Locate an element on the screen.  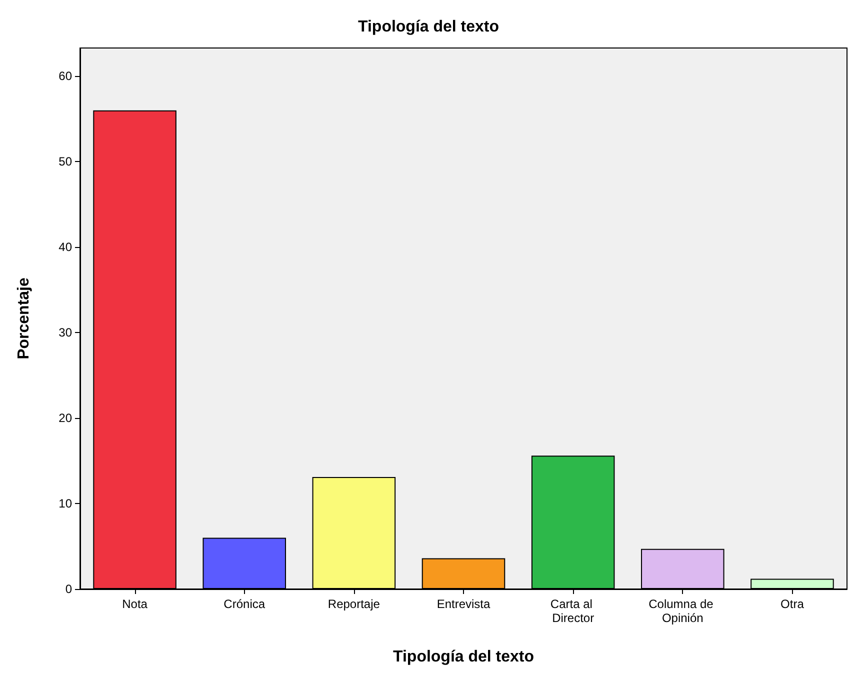
x-tick-label: Columna de Opinión is located at coordinates (682, 611).